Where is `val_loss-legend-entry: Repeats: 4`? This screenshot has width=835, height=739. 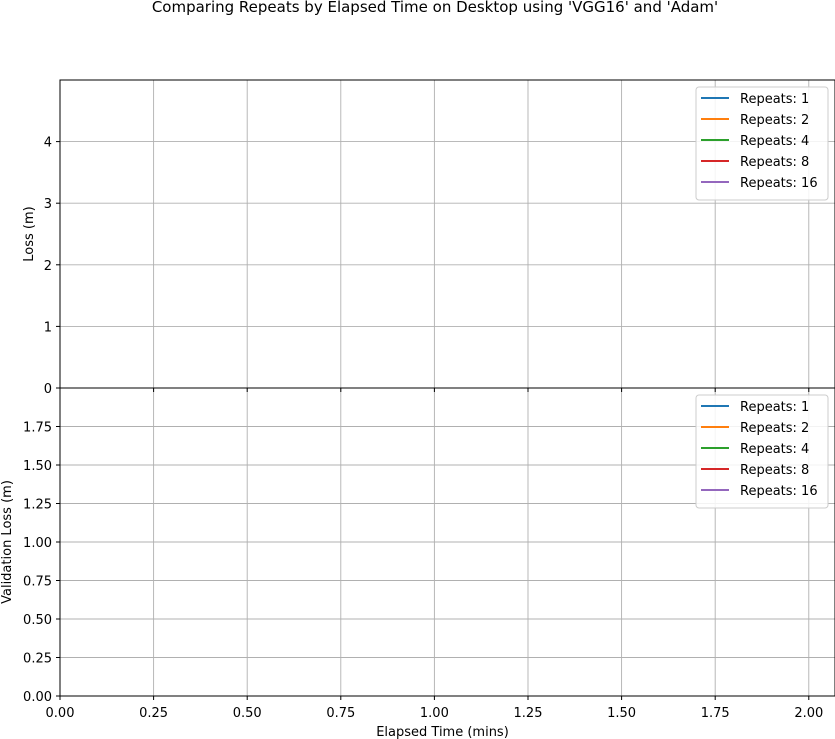 val_loss-legend-entry: Repeats: 4 is located at coordinates (774, 449).